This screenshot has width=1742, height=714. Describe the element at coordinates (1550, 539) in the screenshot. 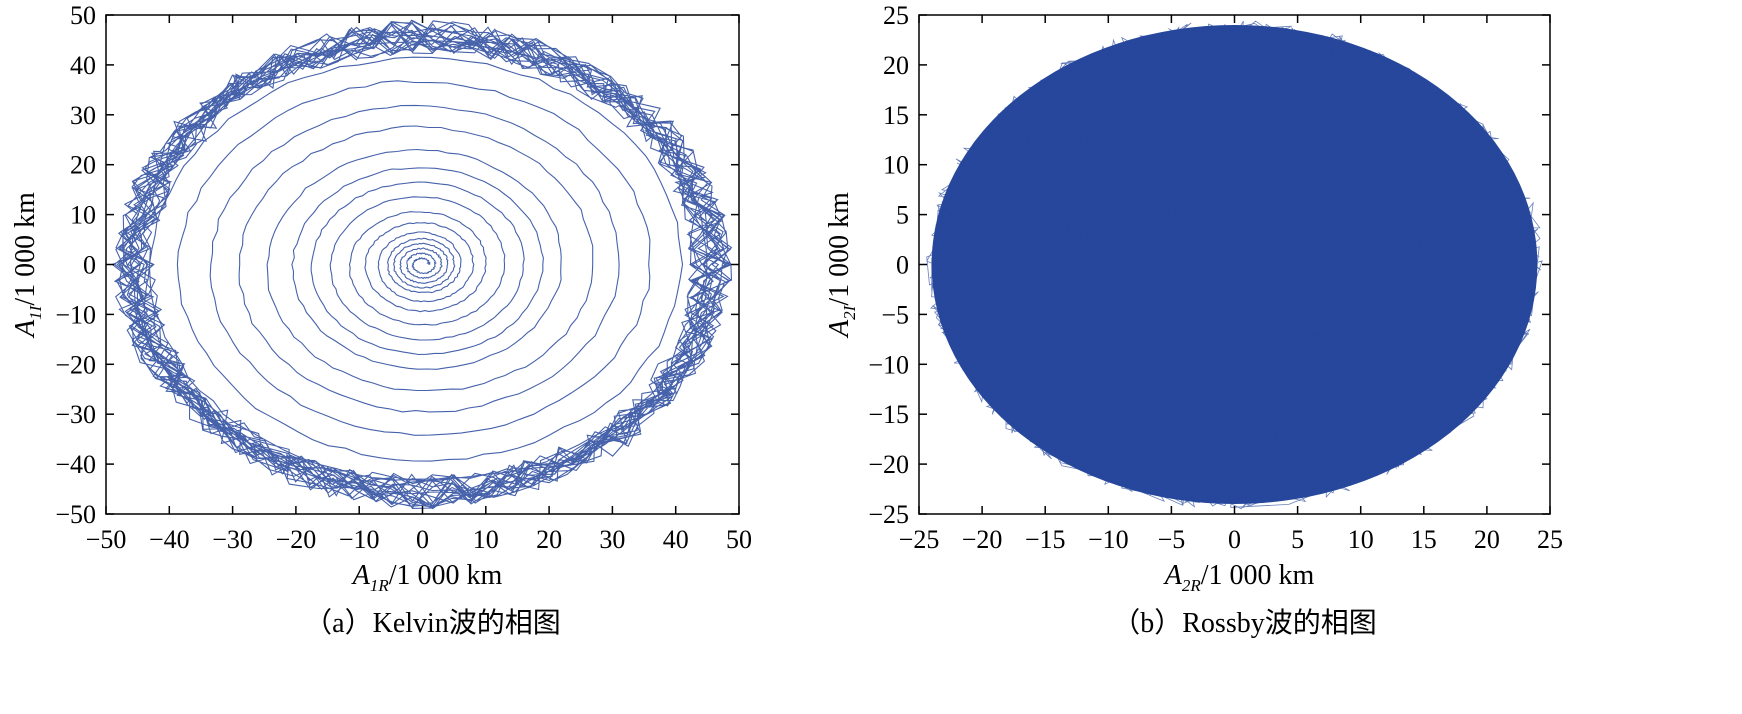

I see `x-tick-label: 25` at that location.